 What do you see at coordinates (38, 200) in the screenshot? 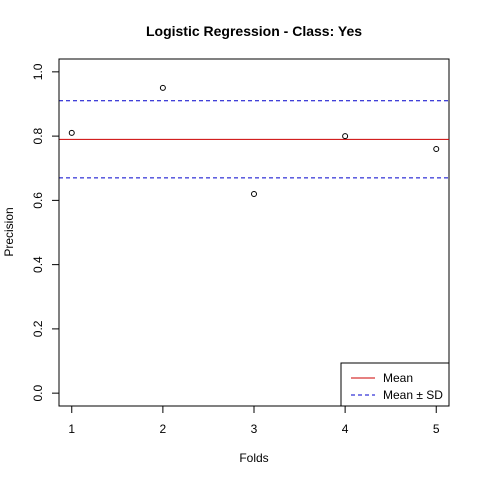
I see `y-tick-label: 0.6` at bounding box center [38, 200].